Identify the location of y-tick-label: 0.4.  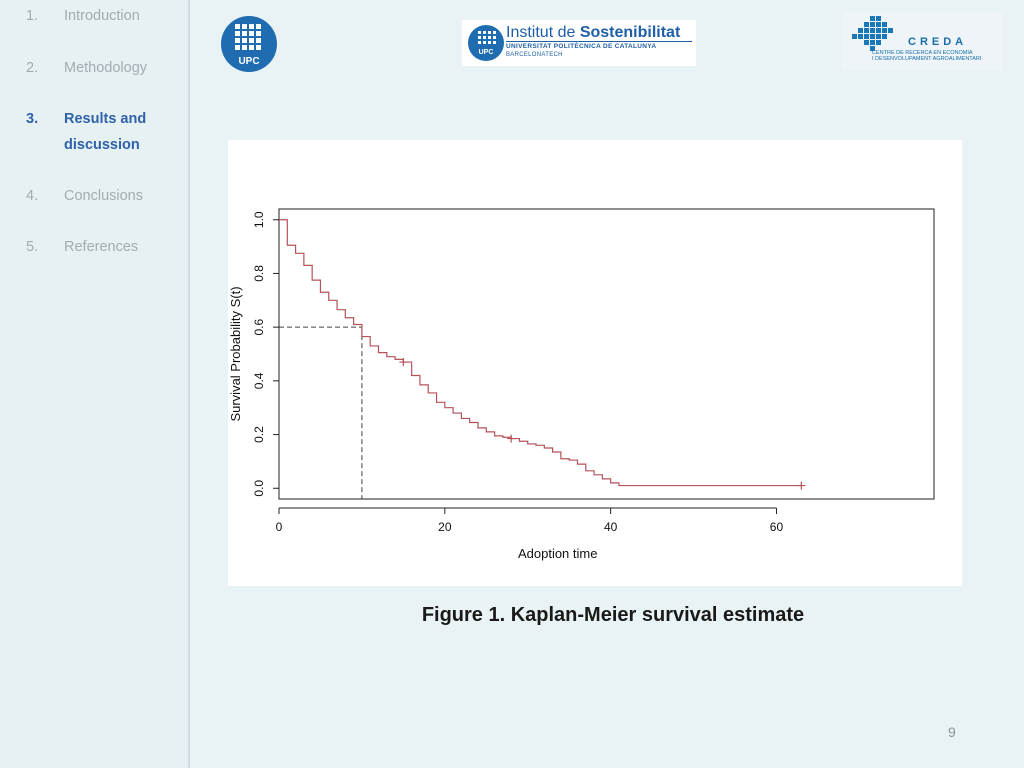
(259, 380).